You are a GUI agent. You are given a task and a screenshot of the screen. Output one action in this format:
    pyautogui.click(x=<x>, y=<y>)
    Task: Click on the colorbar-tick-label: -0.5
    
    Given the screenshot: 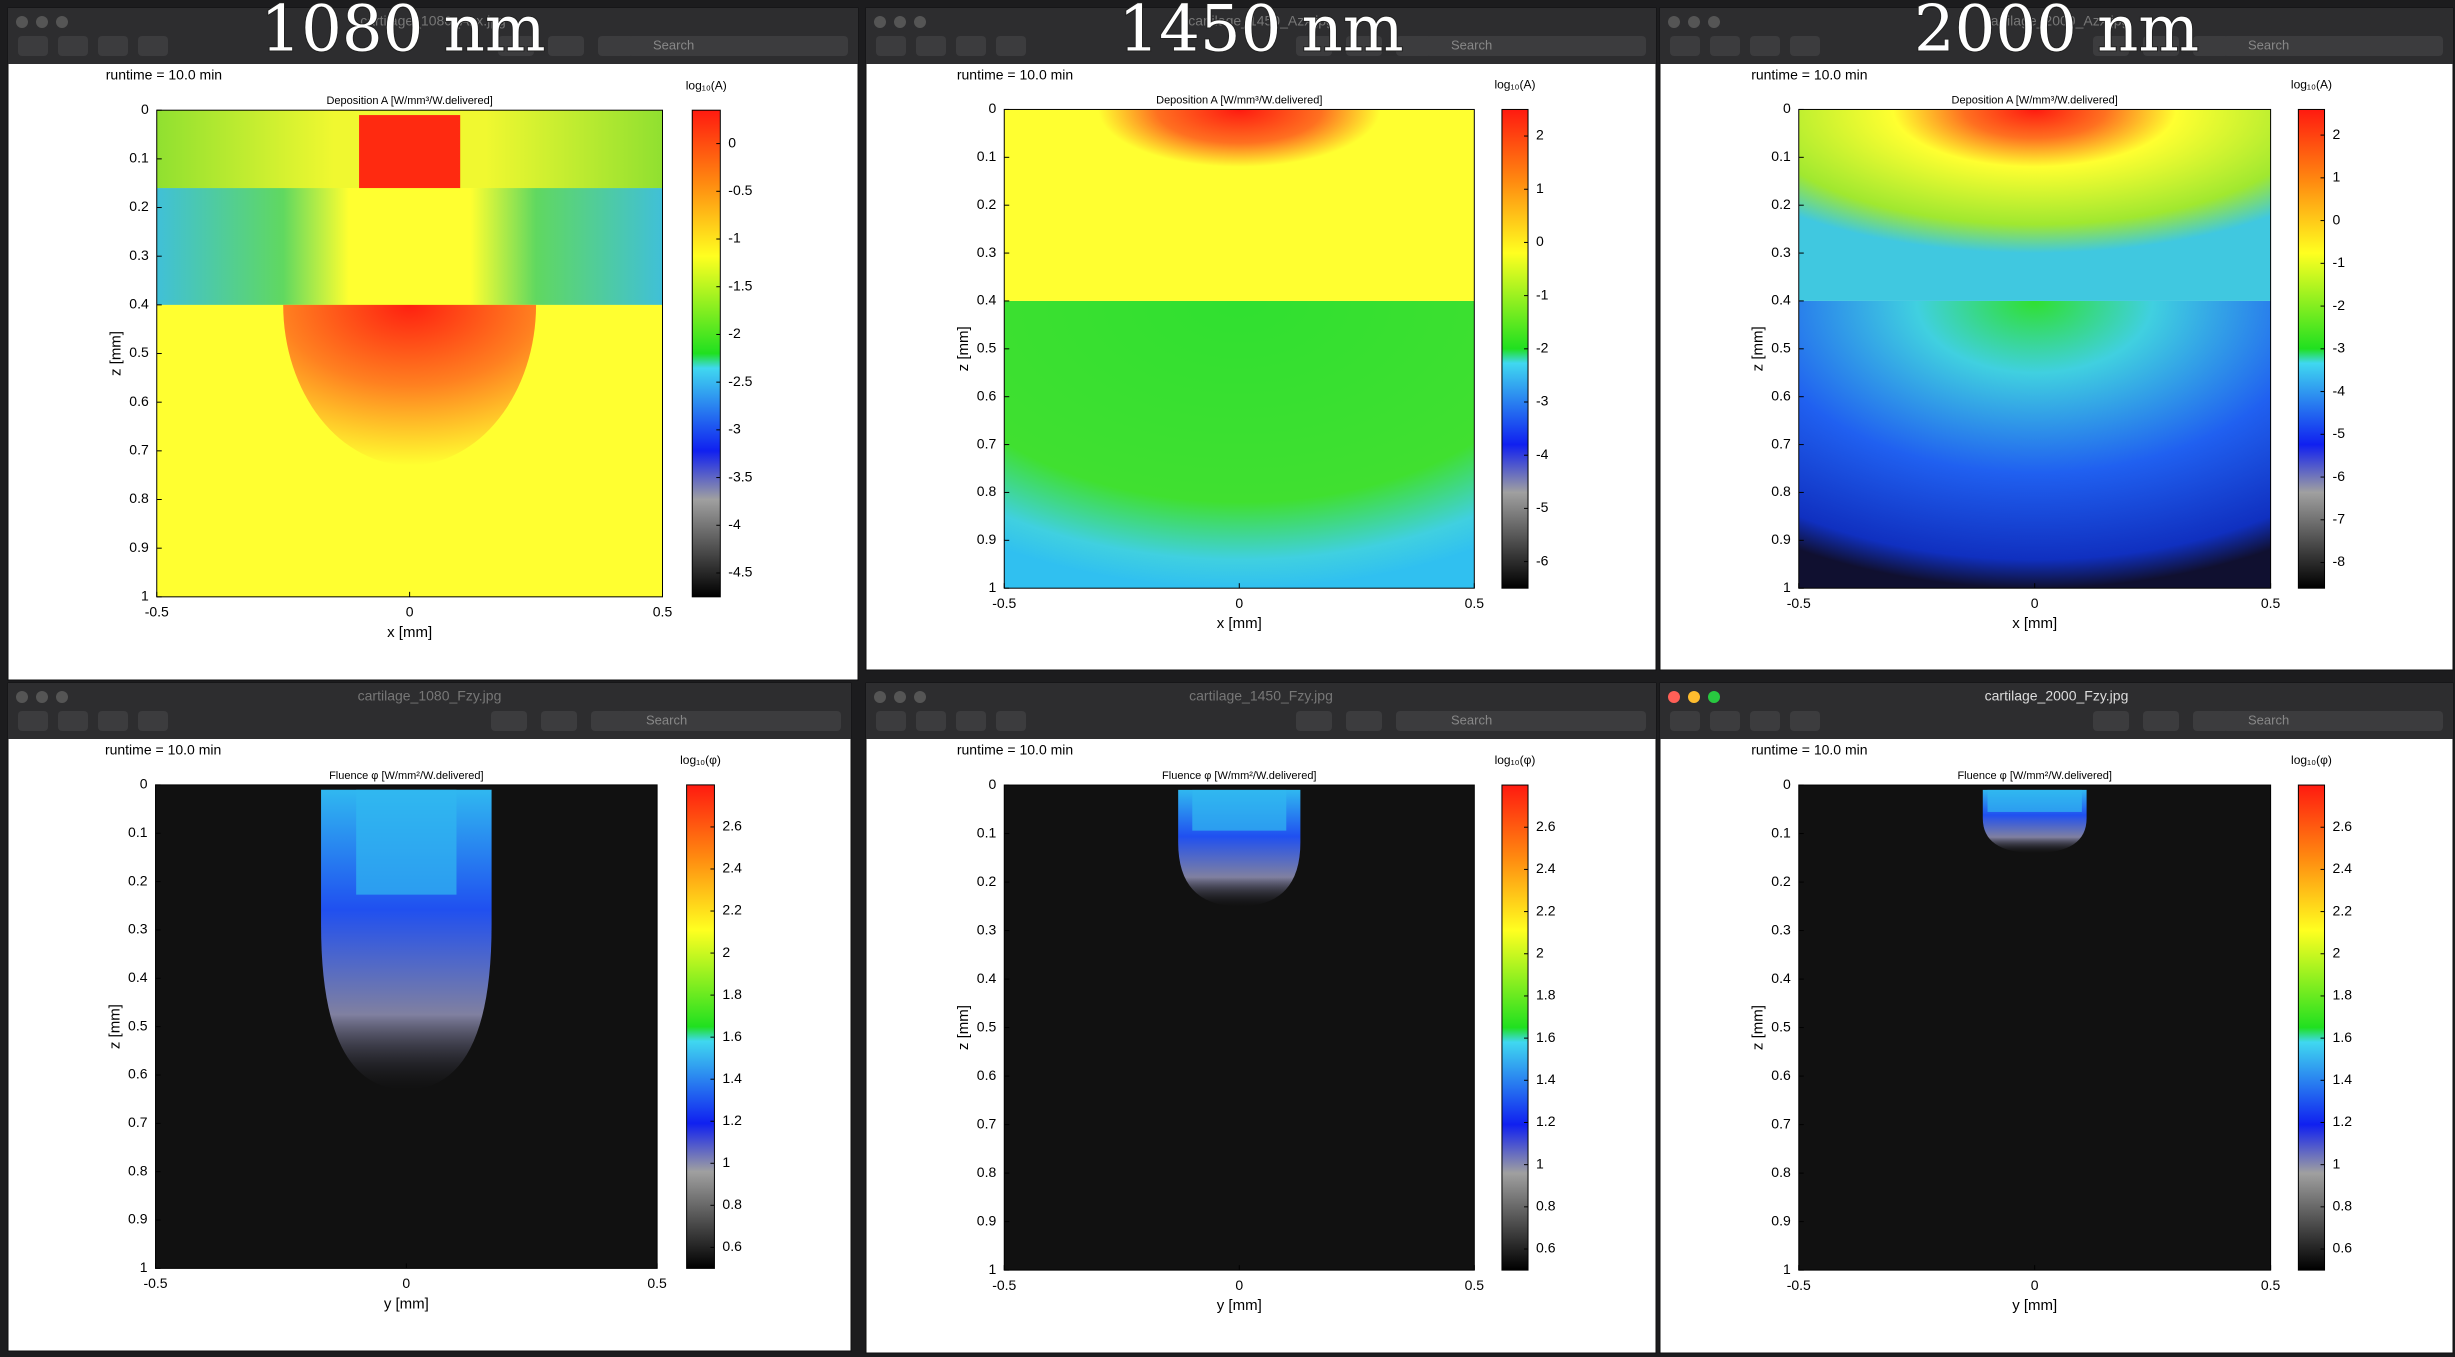 What is the action you would take?
    pyautogui.click(x=740, y=190)
    